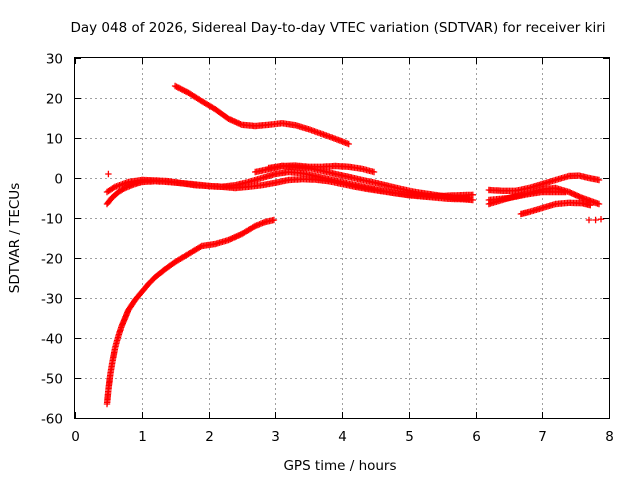 The height and width of the screenshot is (480, 640). I want to click on y-tick-label: 30, so click(54, 60).